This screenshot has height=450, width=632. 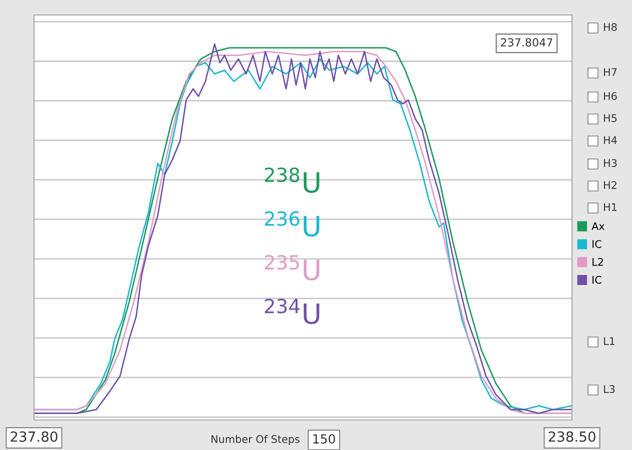 I want to click on text: H8, so click(x=610, y=27).